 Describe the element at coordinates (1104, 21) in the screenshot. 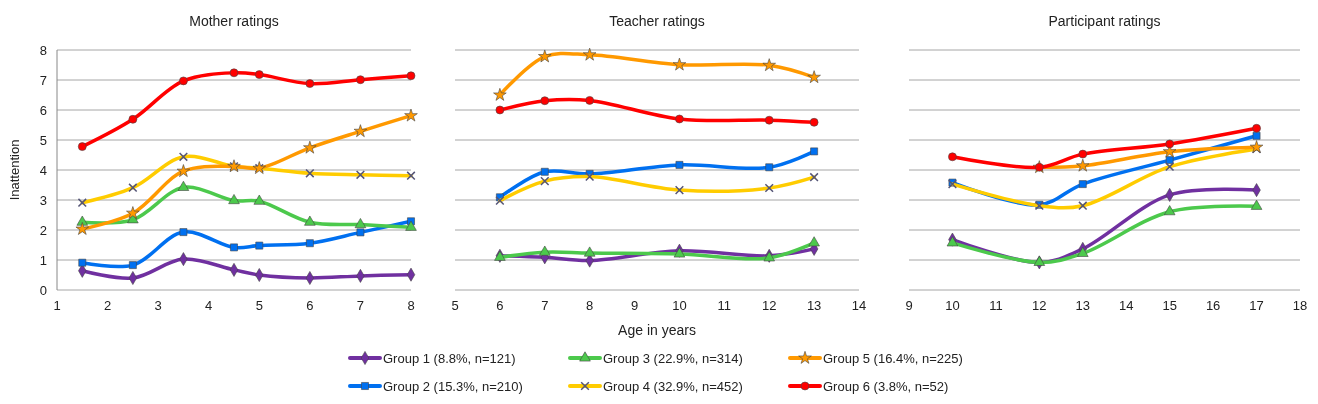

I see `chart-title: Participant ratings` at that location.